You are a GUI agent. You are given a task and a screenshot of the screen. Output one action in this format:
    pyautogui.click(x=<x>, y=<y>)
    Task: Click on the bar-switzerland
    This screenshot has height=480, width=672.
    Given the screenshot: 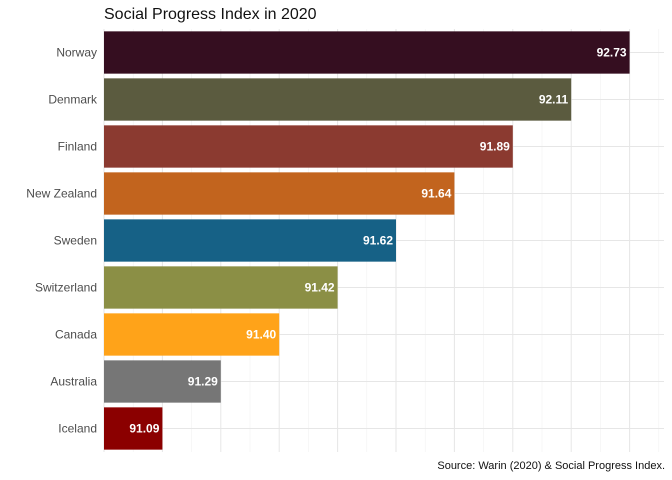 What is the action you would take?
    pyautogui.click(x=221, y=287)
    